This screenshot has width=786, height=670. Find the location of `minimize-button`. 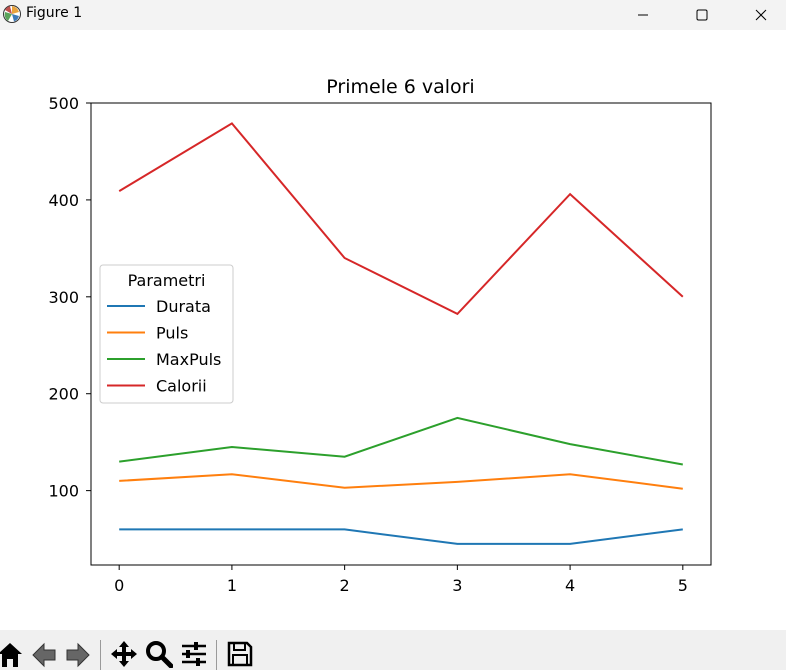

minimize-button is located at coordinates (643, 15).